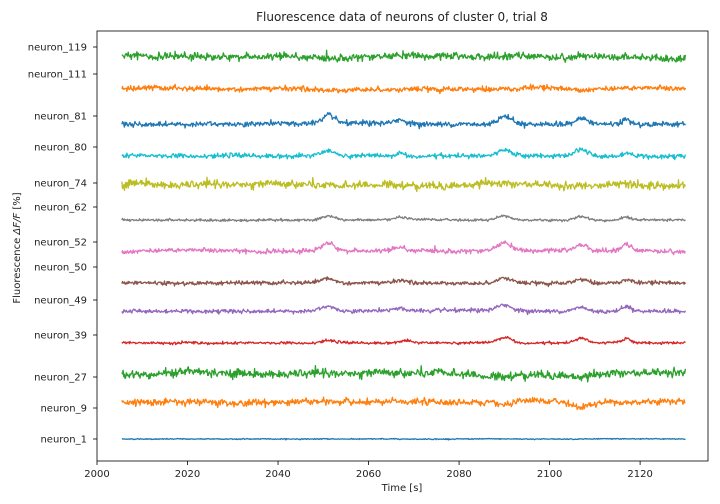 Image resolution: width=720 pixels, height=504 pixels. Describe the element at coordinates (60, 336) in the screenshot. I see `y-tick-label: neuron_39` at that location.